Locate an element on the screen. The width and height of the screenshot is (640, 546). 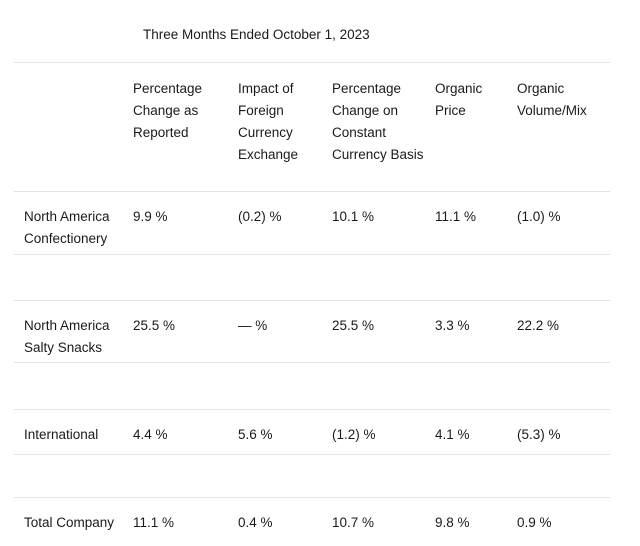
table-title-row: Three Months Ended October 1, 2023 is located at coordinates (312, 31).